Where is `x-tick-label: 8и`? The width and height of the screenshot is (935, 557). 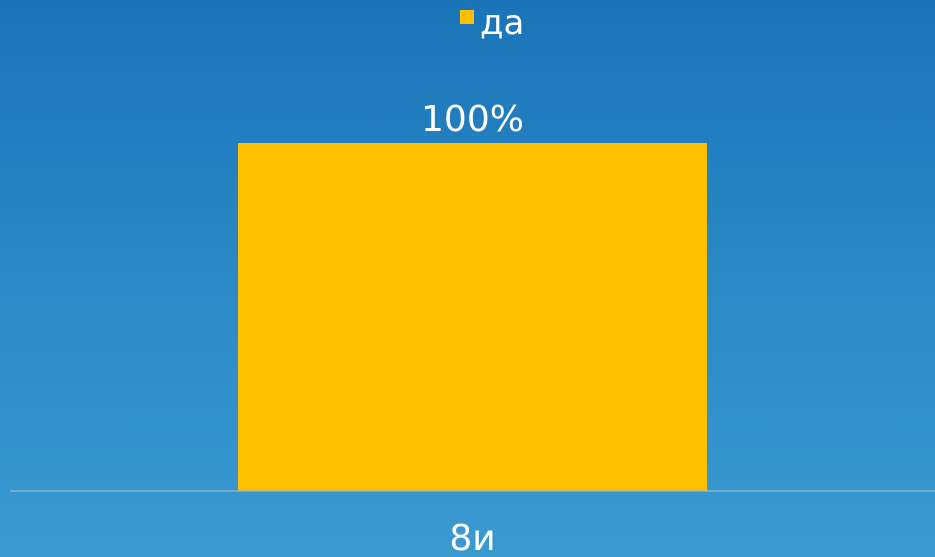
x-tick-label: 8и is located at coordinates (472, 537).